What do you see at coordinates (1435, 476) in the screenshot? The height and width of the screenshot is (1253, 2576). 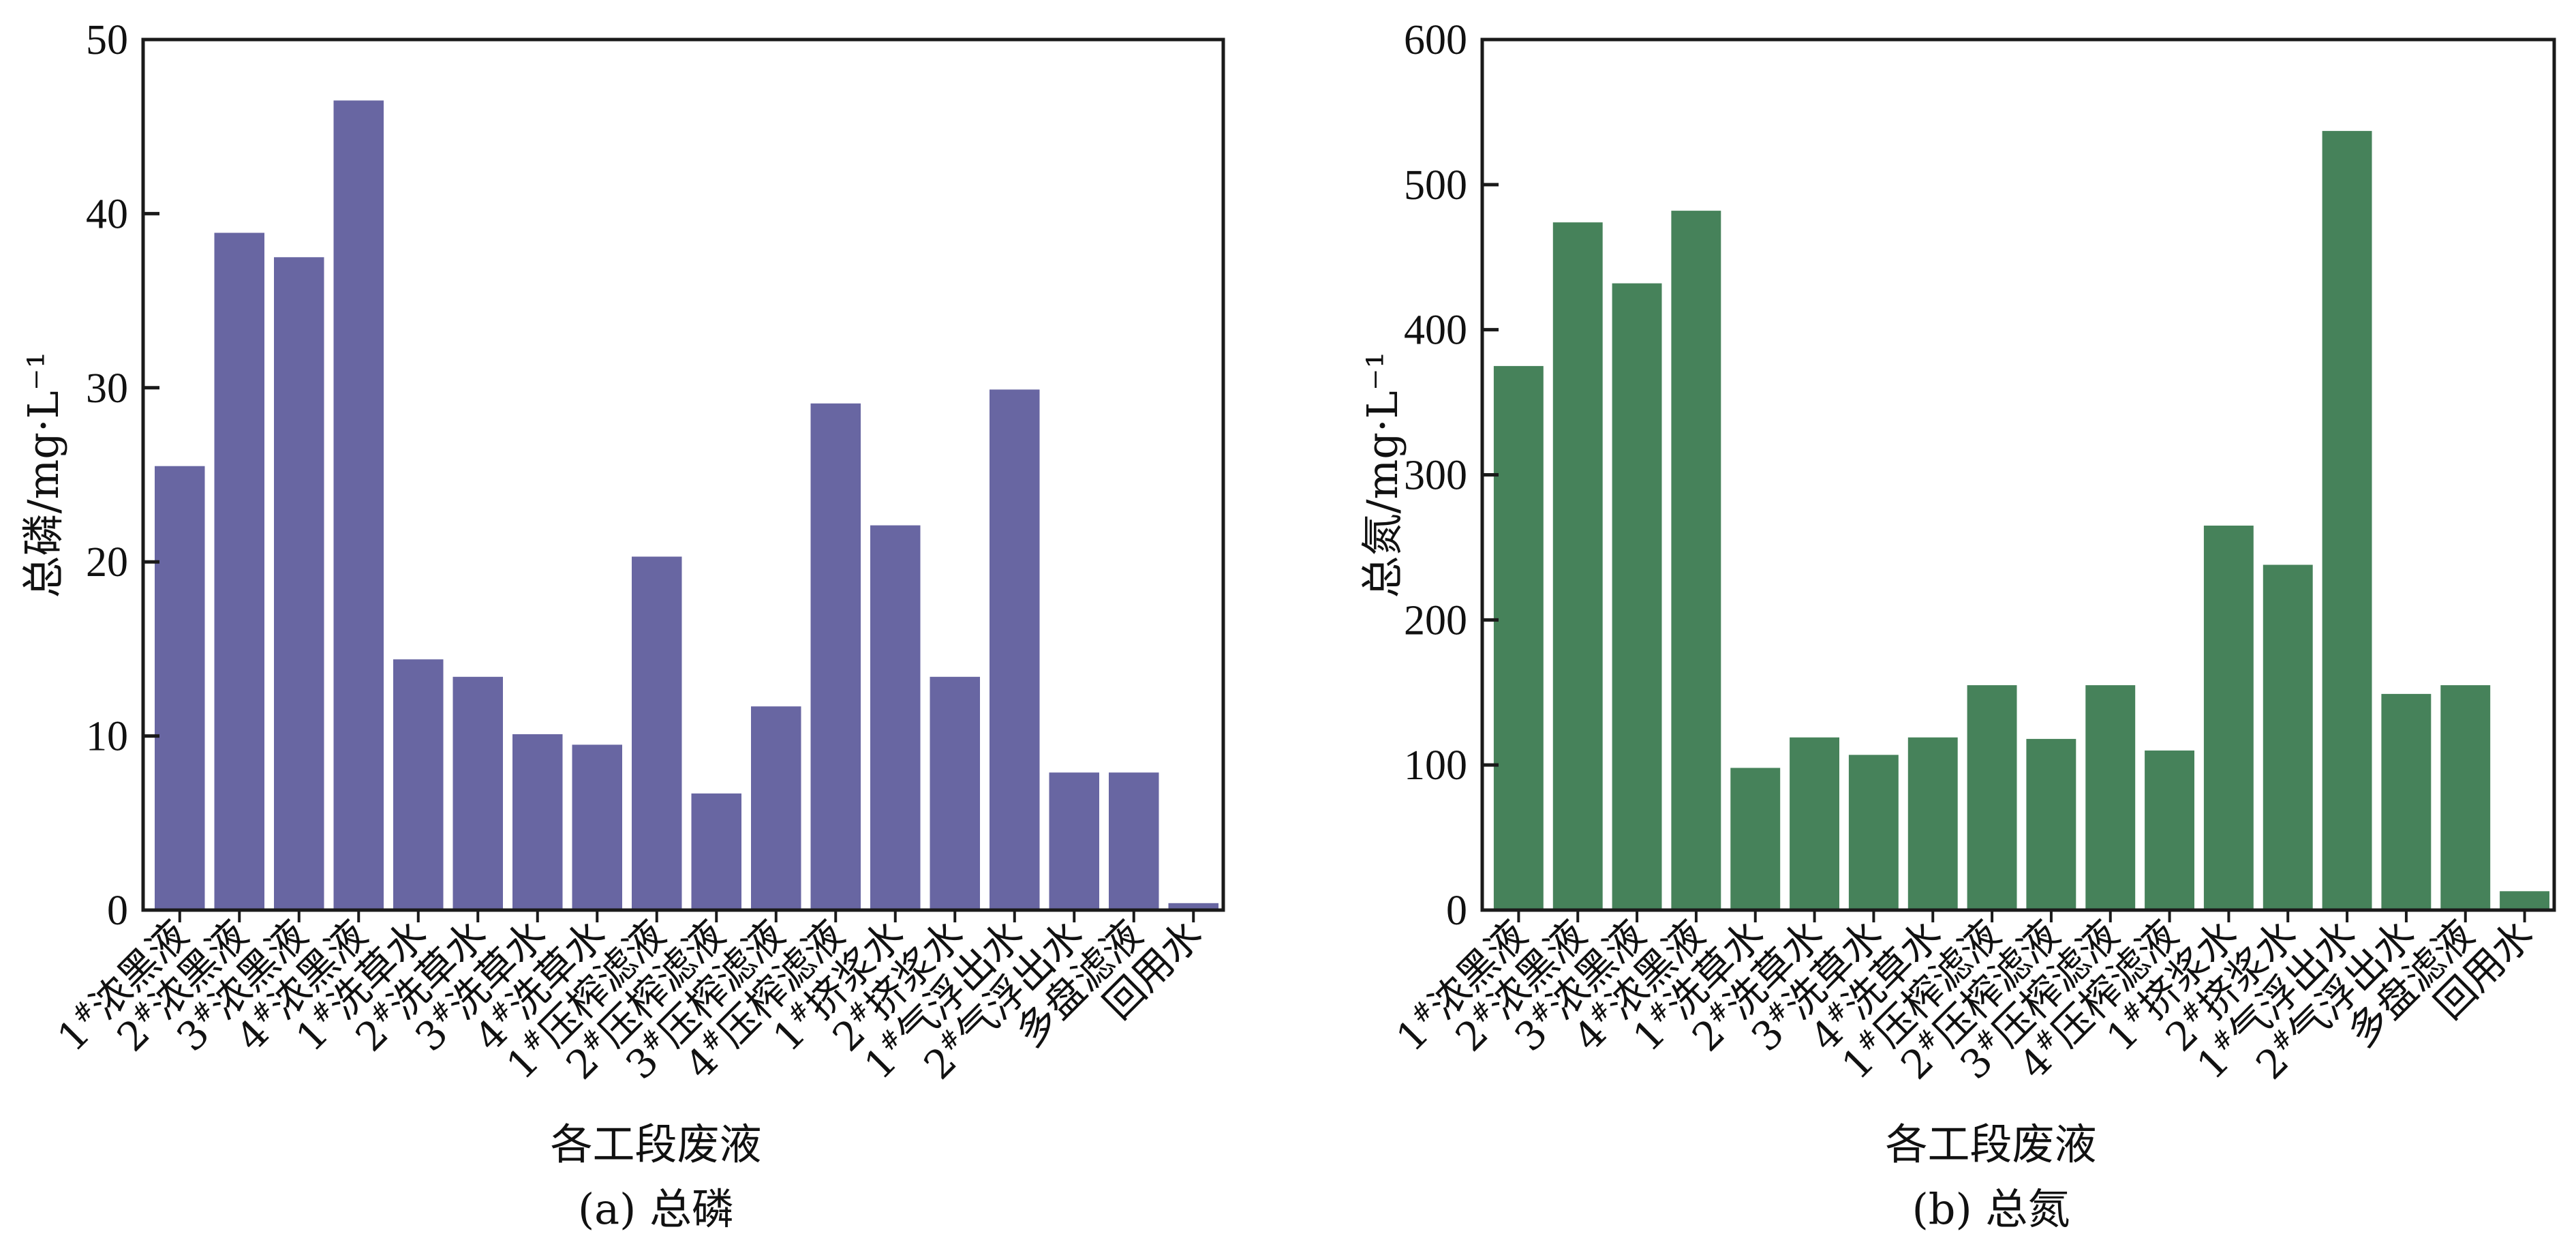 I see `y-tick-label: 300` at bounding box center [1435, 476].